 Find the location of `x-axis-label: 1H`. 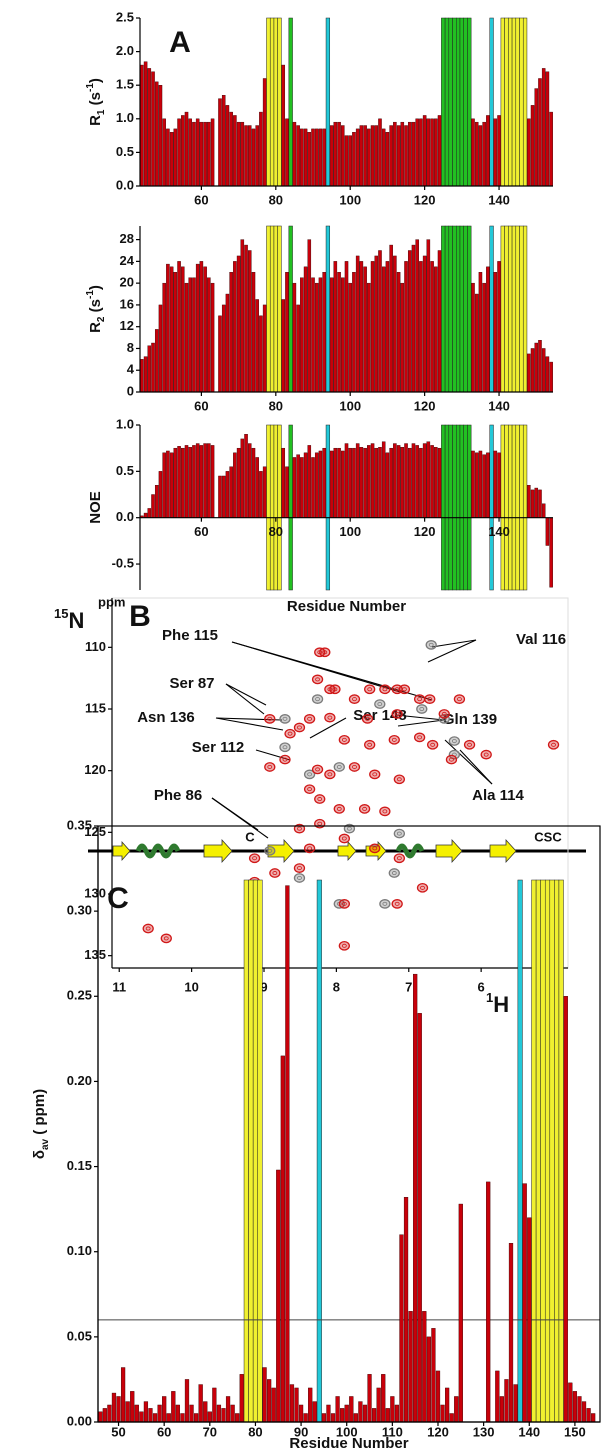

x-axis-label: 1H is located at coordinates (497, 1003).